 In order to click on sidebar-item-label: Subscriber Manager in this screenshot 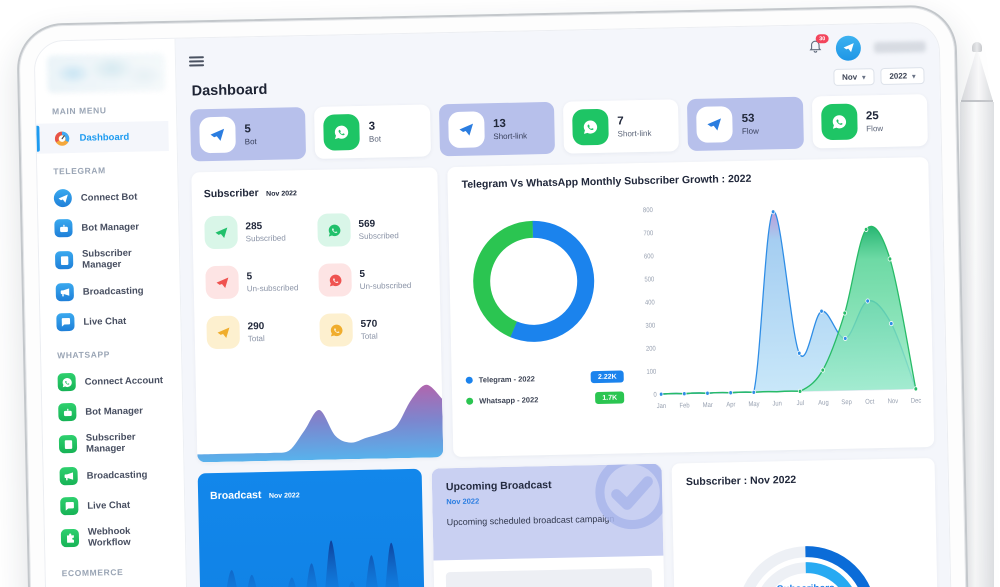, I will do `click(106, 259)`.